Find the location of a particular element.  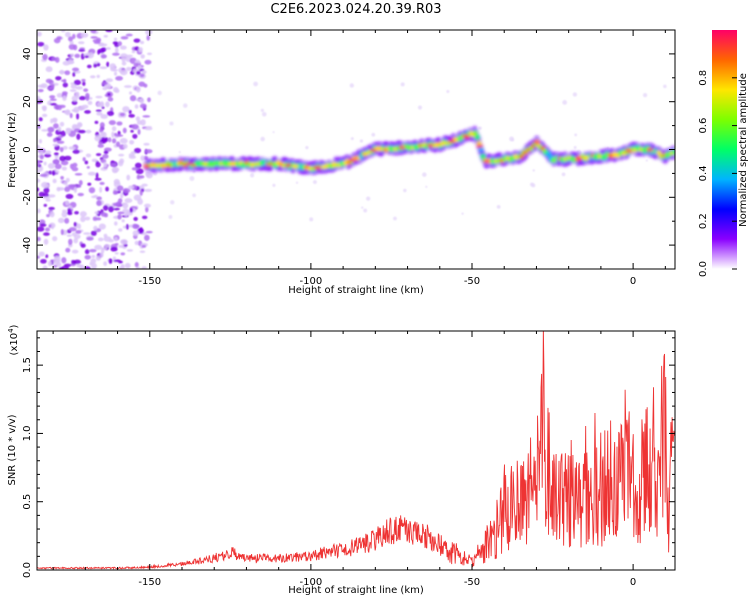

heatmap-ylabel: Frequency (Hz) is located at coordinates (12, 150).